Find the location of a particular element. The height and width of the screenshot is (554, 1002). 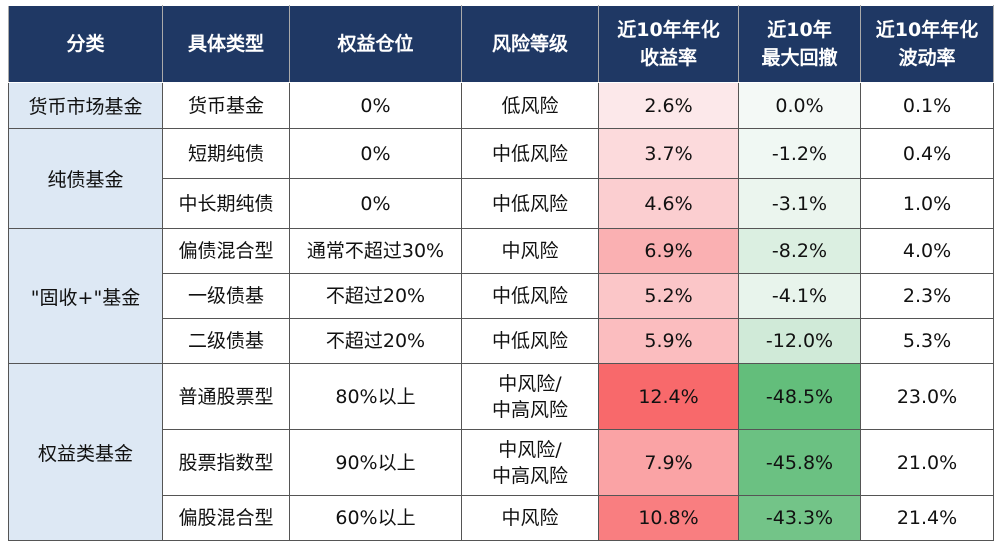

cell: 通常不超过30% is located at coordinates (375, 251).